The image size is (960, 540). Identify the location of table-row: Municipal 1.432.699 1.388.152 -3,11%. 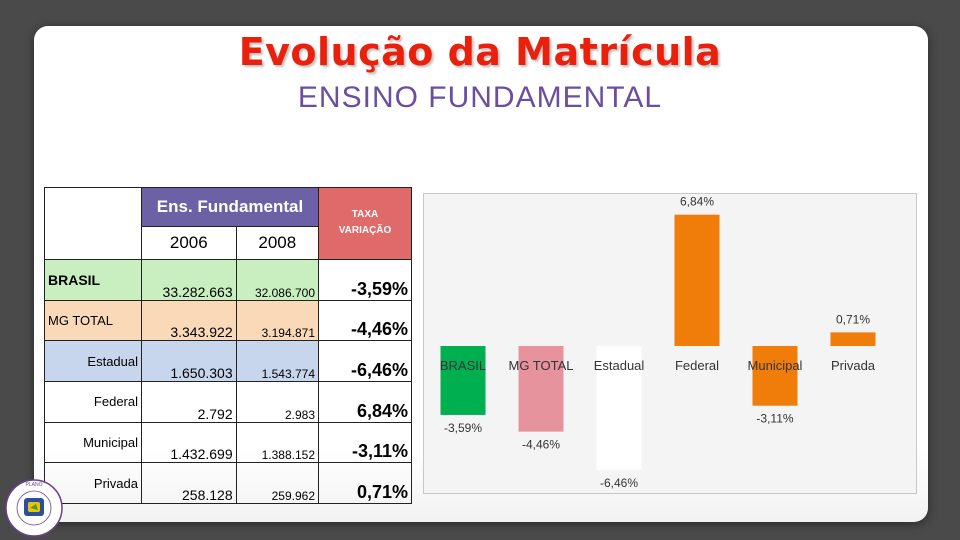
(228, 442).